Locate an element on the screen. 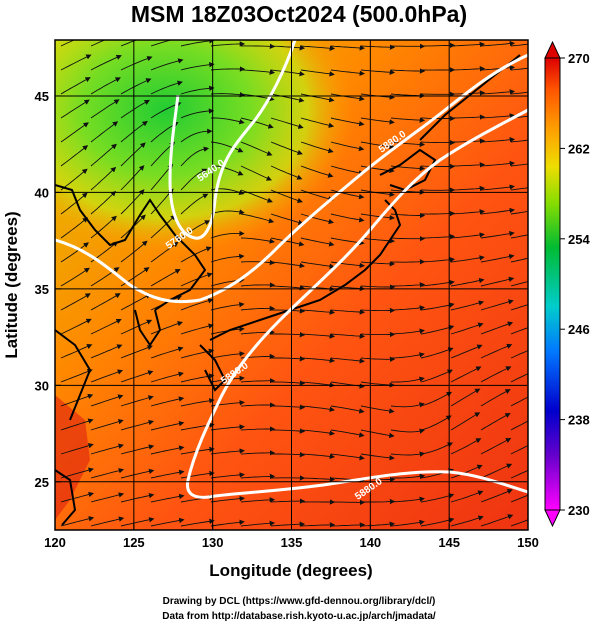 The width and height of the screenshot is (599, 625). y-axis-label: Latitude (degrees) is located at coordinates (11, 284).